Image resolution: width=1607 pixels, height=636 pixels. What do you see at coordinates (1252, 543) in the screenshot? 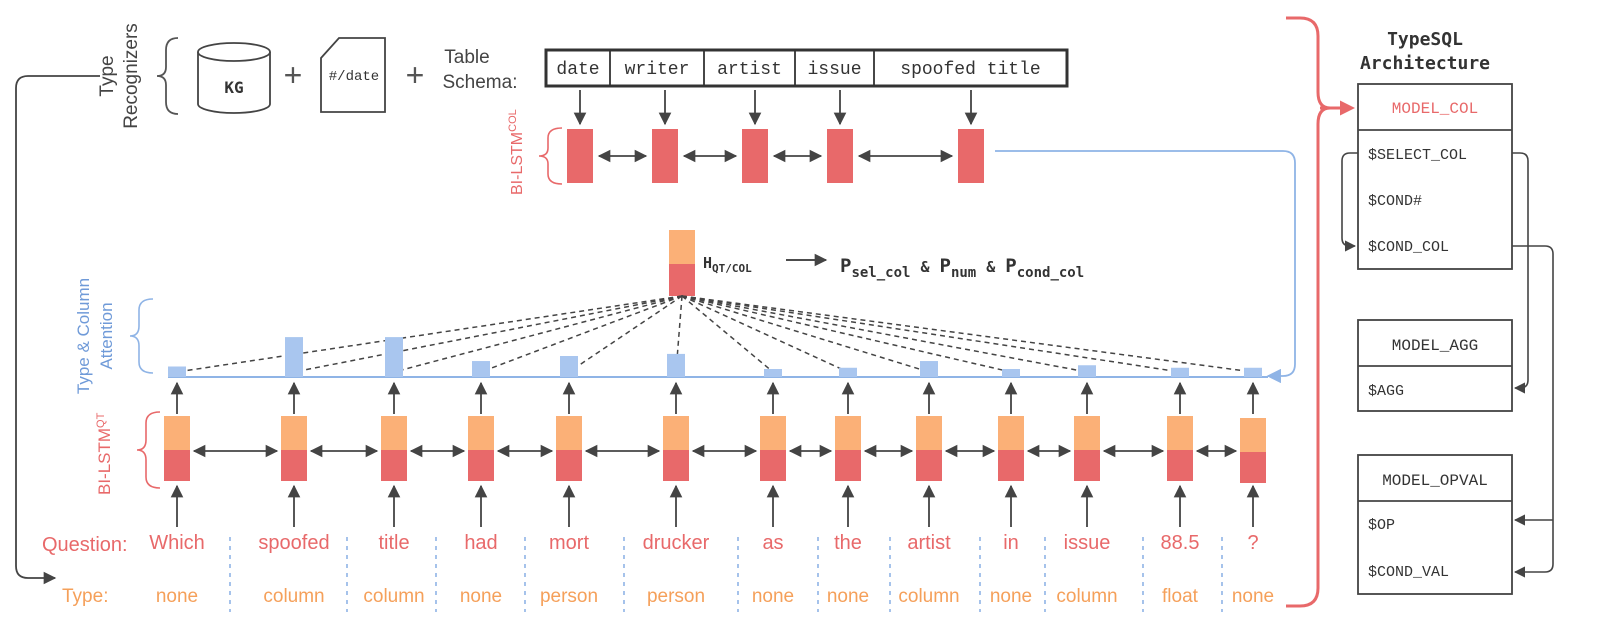
I see `question-word: ?` at bounding box center [1252, 543].